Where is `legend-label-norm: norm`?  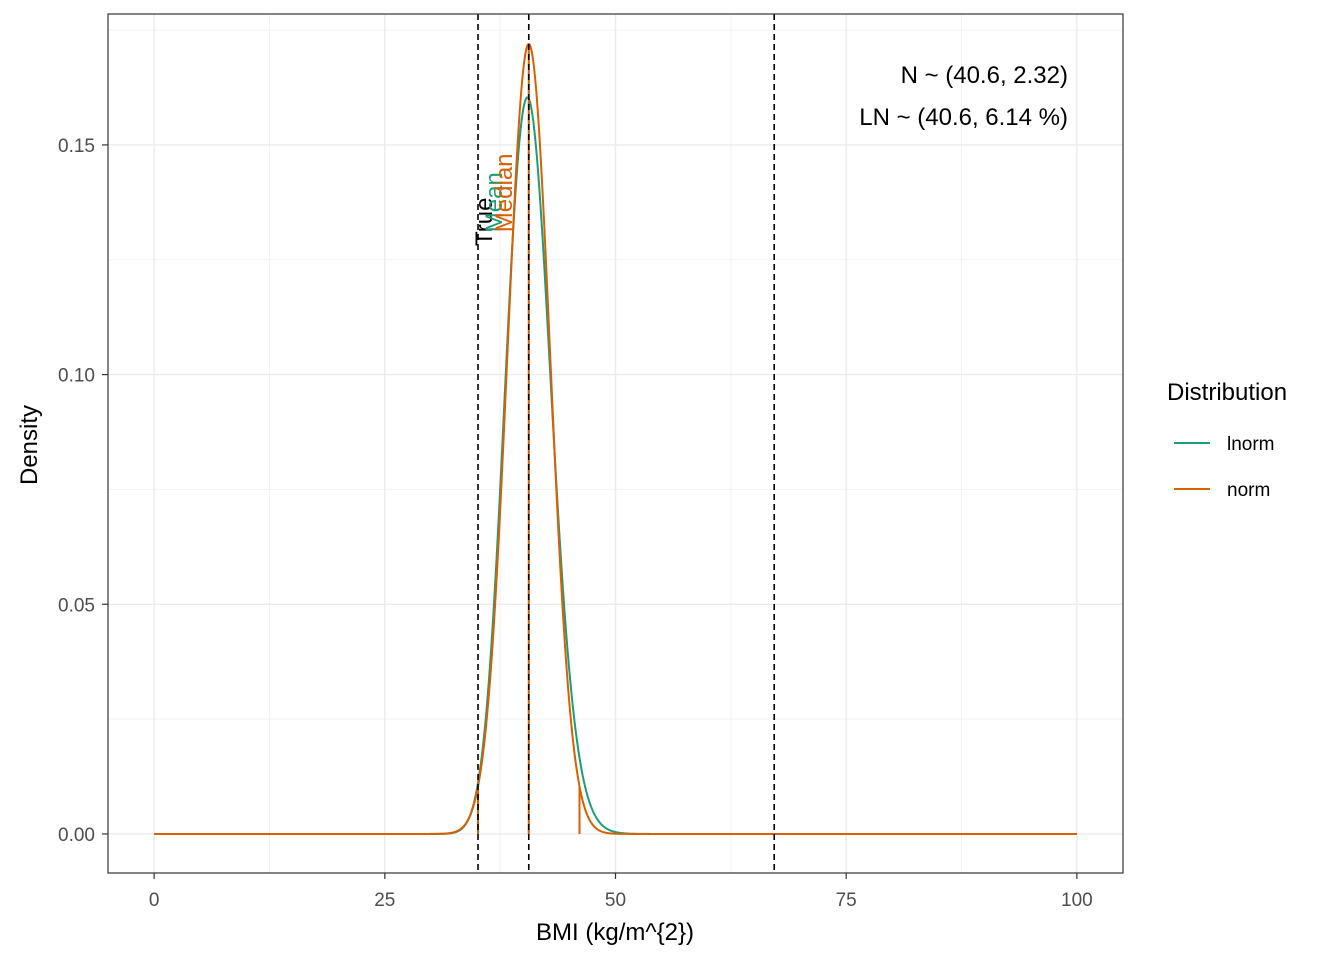 legend-label-norm: norm is located at coordinates (1248, 490).